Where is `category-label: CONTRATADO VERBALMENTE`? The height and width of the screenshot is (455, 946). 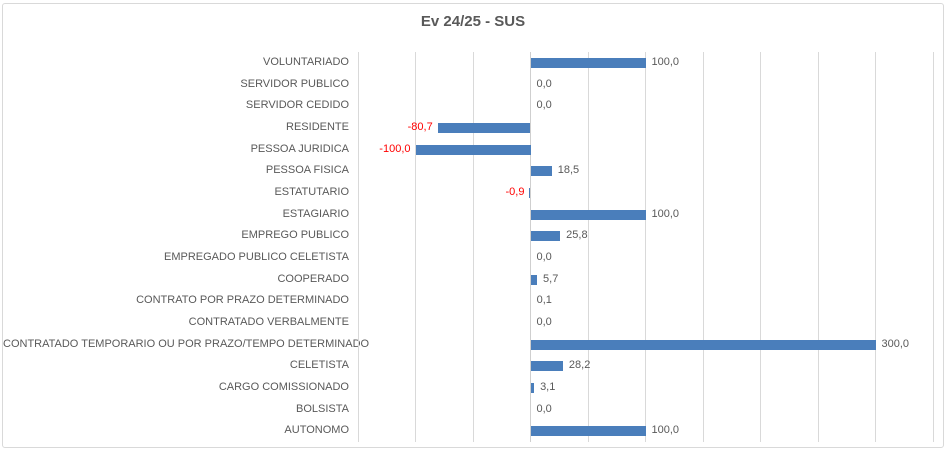
category-label: CONTRATADO VERBALMENTE is located at coordinates (268, 322).